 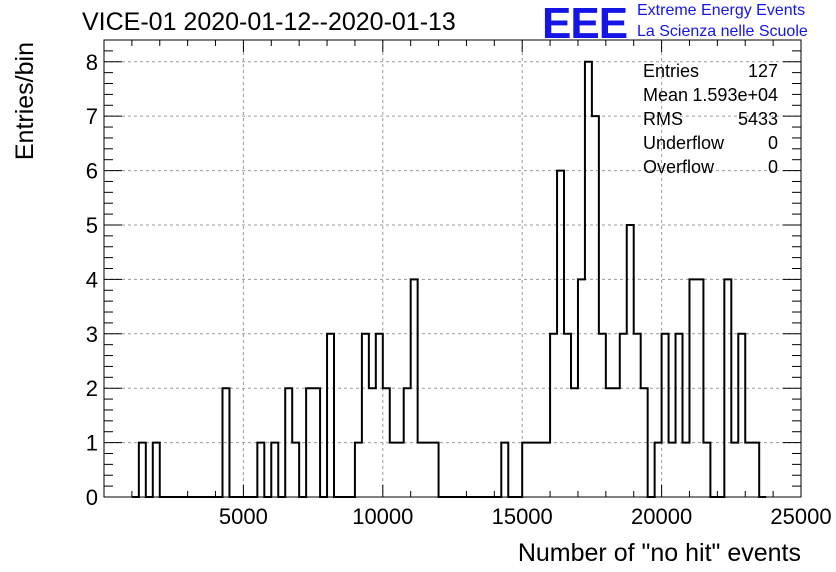 What do you see at coordinates (735, 95) in the screenshot?
I see `stats-value: 1.593e+04` at bounding box center [735, 95].